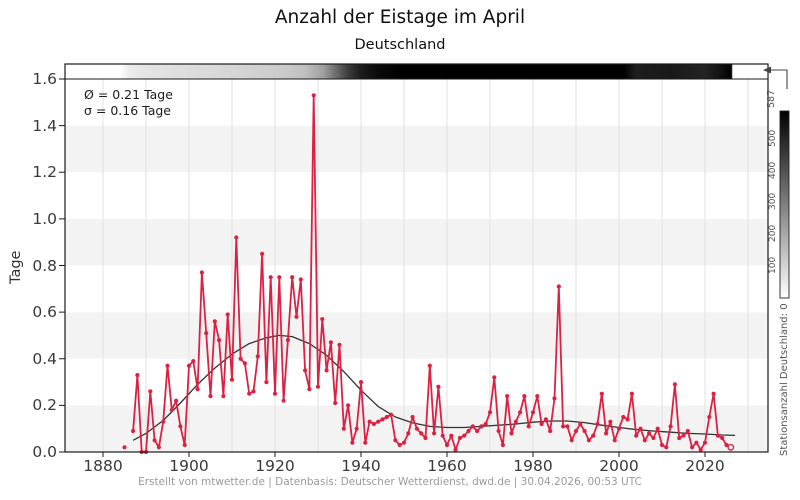  Describe the element at coordinates (189, 466) in the screenshot. I see `x-tick-label: 1900` at that location.